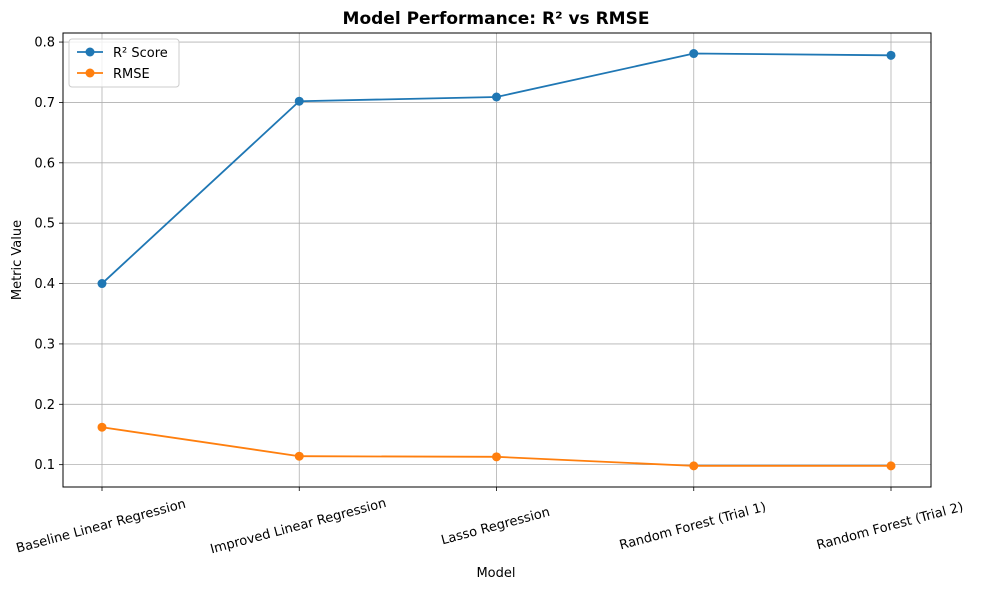 Image resolution: width=981 pixels, height=590 pixels. What do you see at coordinates (496, 526) in the screenshot?
I see `x-tick-label: Lasso Regression` at bounding box center [496, 526].